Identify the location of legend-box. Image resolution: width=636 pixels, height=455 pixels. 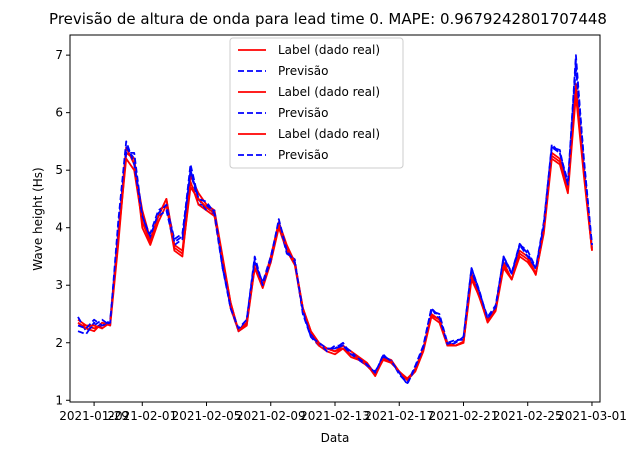
(316, 103).